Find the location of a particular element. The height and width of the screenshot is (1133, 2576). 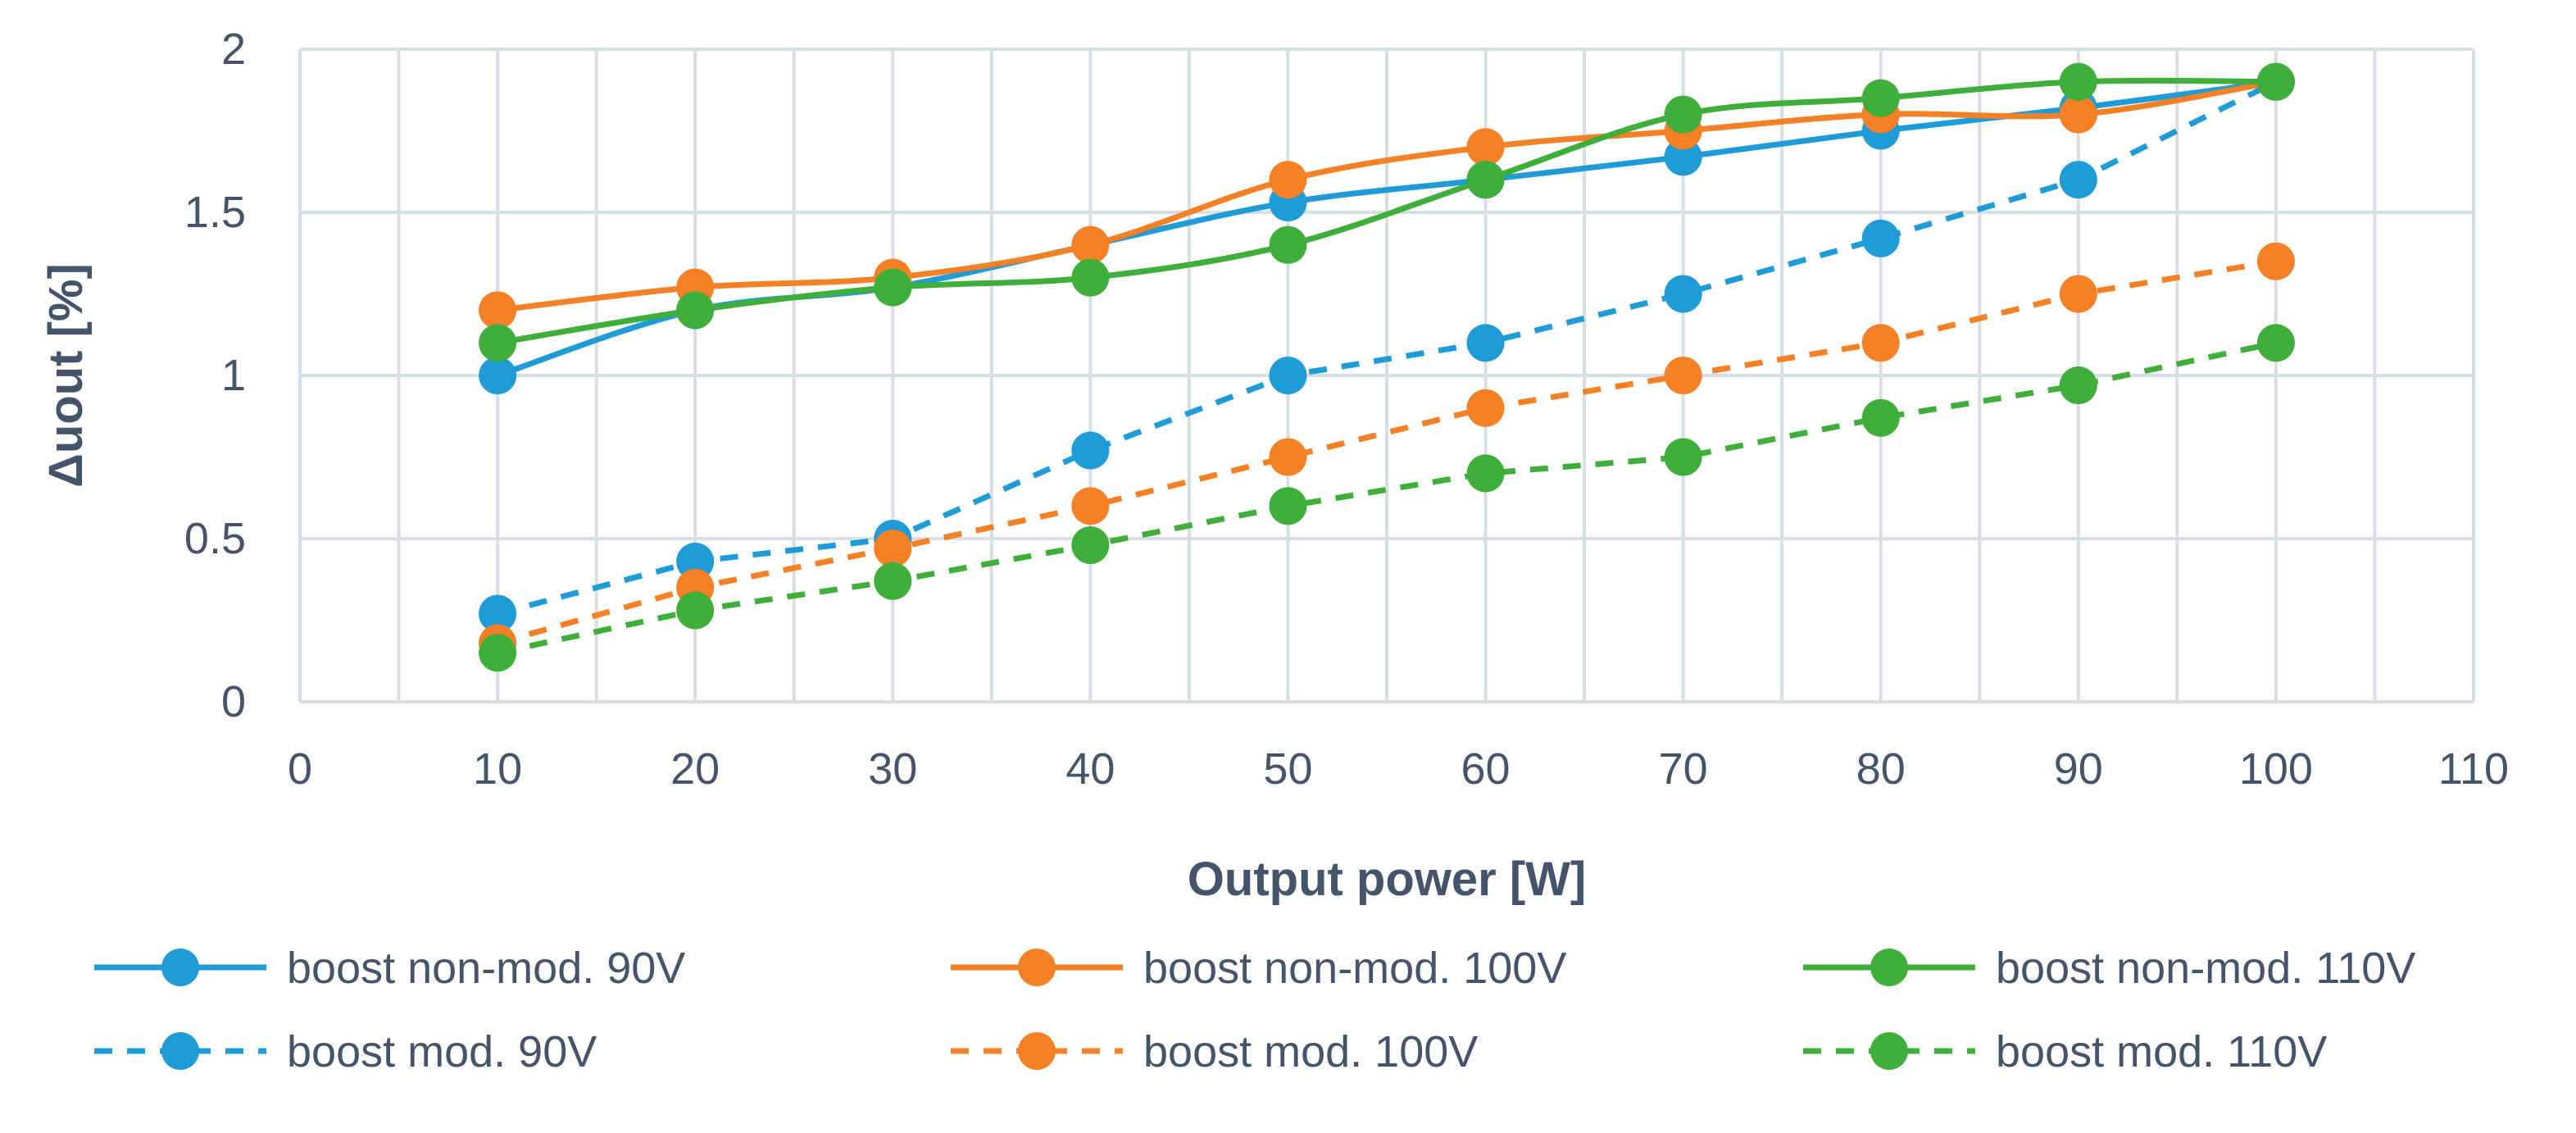

y-tick-label: 1.5 is located at coordinates (215, 212).